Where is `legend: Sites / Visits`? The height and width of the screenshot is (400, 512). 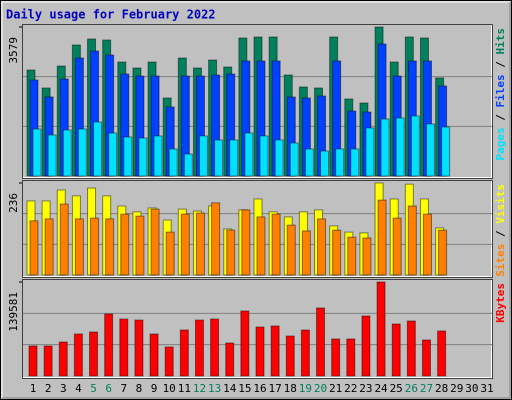 legend: Sites / Visits is located at coordinates (500, 230).